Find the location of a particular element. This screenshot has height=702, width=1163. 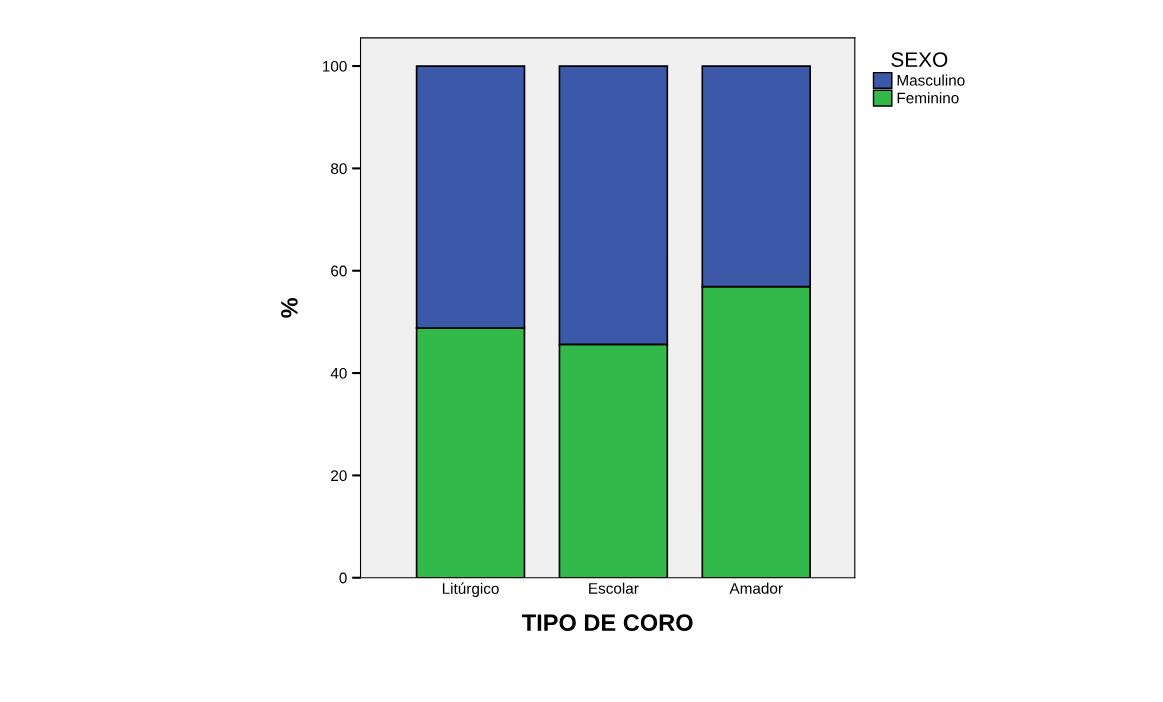

y-tick-label: 80 is located at coordinates (339, 169).